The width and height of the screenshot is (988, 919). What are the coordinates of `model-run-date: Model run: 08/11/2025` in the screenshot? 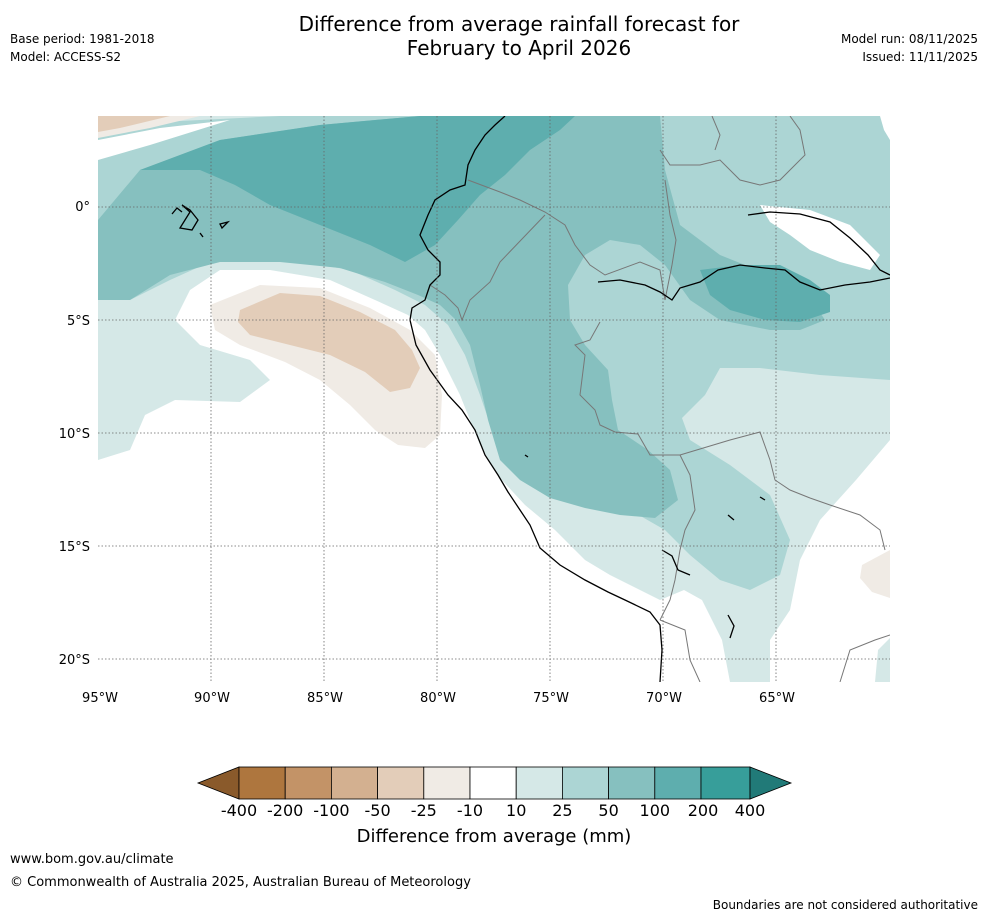 It's located at (909, 39).